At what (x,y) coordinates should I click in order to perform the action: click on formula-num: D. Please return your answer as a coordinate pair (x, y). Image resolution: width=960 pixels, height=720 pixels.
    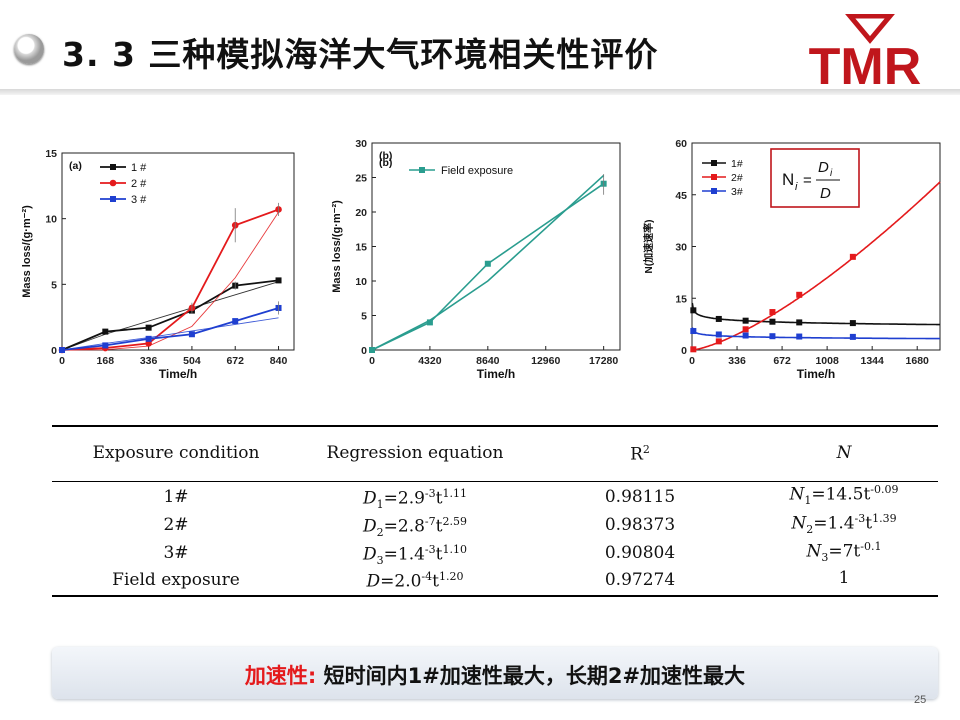
    Looking at the image, I should click on (823, 167).